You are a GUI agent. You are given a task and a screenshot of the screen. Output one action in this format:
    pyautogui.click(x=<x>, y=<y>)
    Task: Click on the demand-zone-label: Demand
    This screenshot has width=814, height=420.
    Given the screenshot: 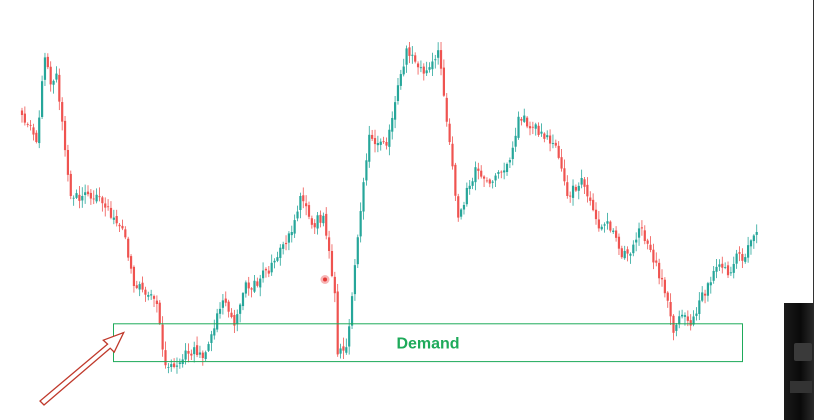 What is the action you would take?
    pyautogui.click(x=427, y=344)
    